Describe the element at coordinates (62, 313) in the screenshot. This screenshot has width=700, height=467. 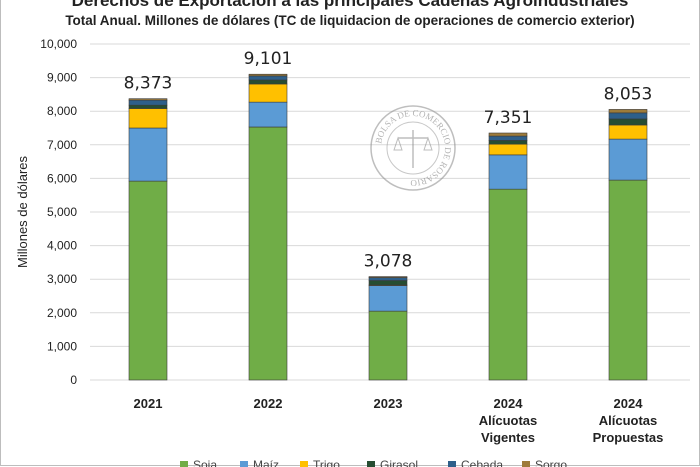
I see `y-tick-label: 2,000` at that location.